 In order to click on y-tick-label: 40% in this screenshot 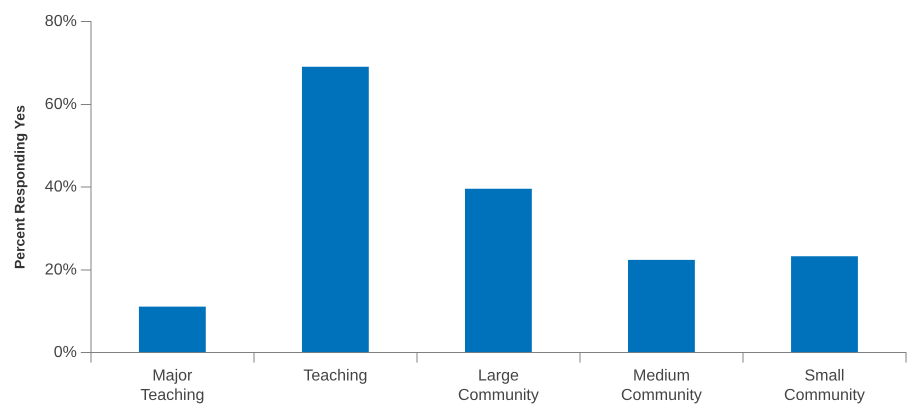, I will do `click(60, 187)`.